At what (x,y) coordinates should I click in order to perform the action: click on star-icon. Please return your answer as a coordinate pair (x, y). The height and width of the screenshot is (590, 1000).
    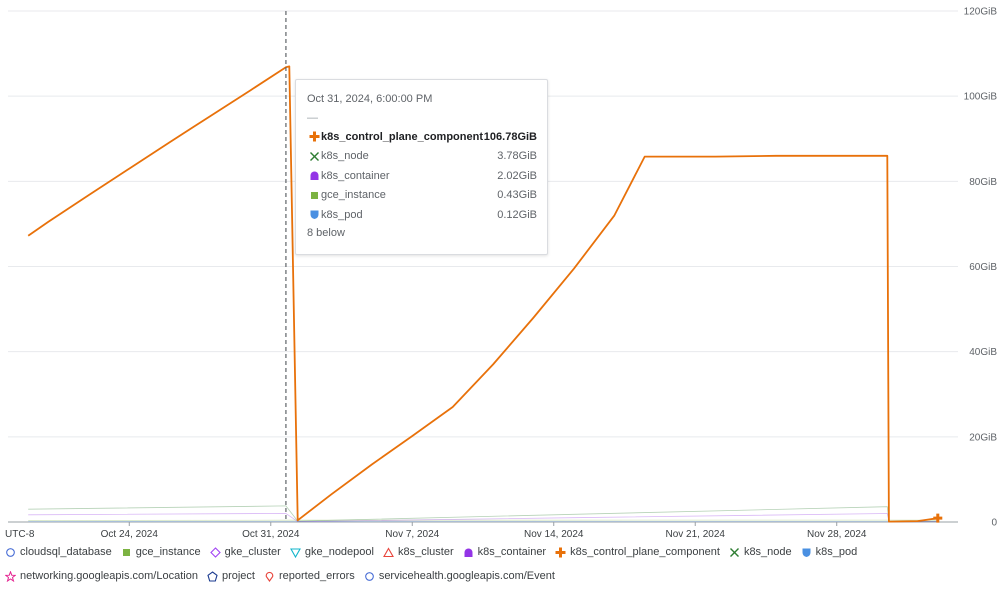
    Looking at the image, I should click on (10, 576).